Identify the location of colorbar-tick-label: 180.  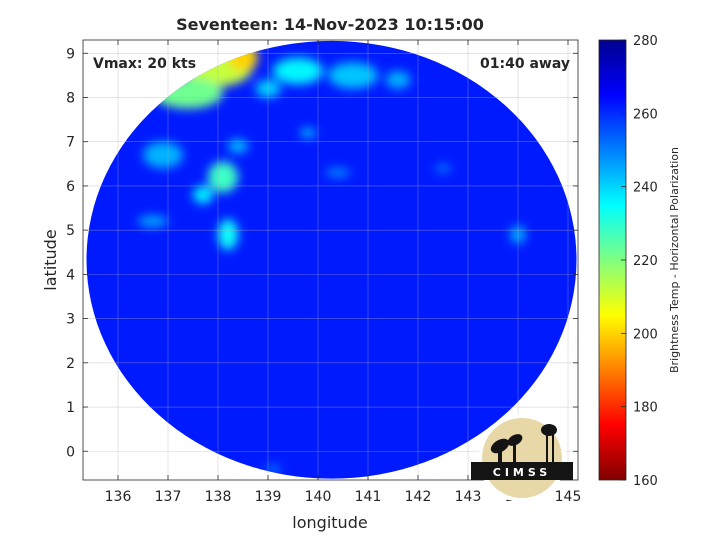
(645, 408).